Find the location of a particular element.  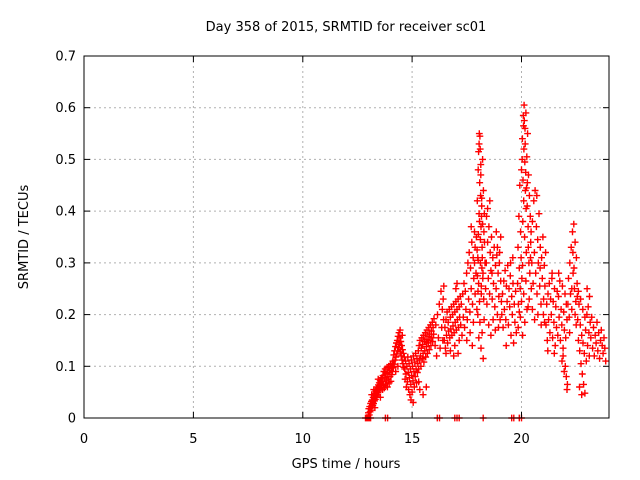

y-tick-label: 0.2 is located at coordinates (65, 315).